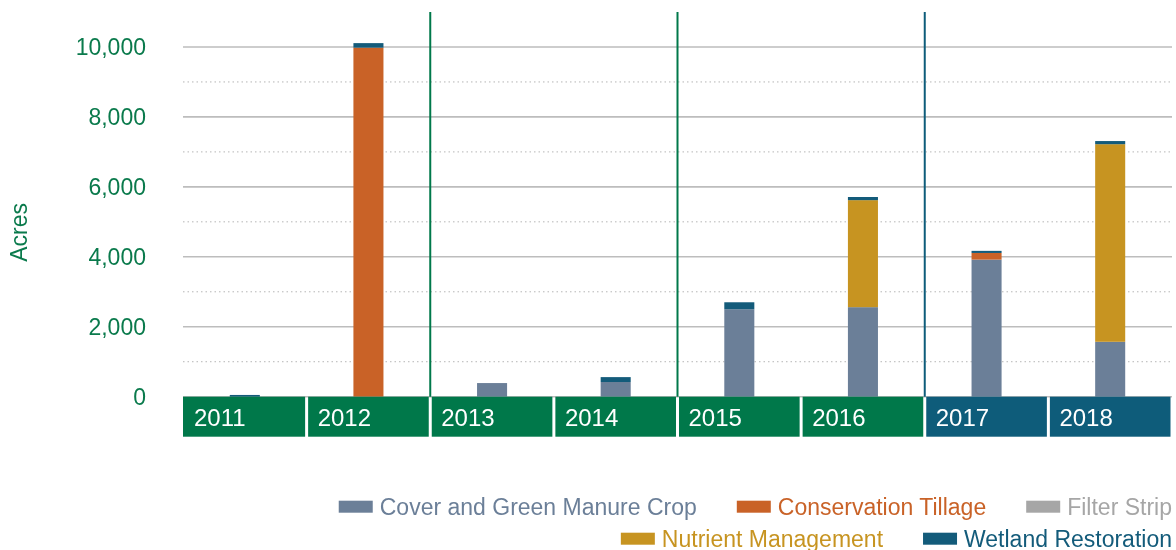 The height and width of the screenshot is (550, 1176). Describe the element at coordinates (882, 506) in the screenshot. I see `legend-label: Conservation Tillage` at that location.